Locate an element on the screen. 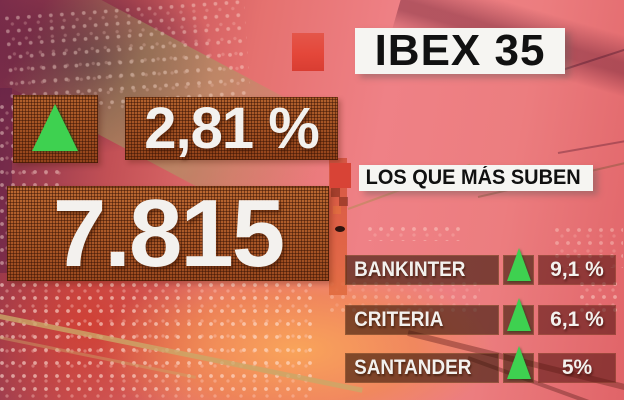  gainer-change: 6,1 % is located at coordinates (577, 319).